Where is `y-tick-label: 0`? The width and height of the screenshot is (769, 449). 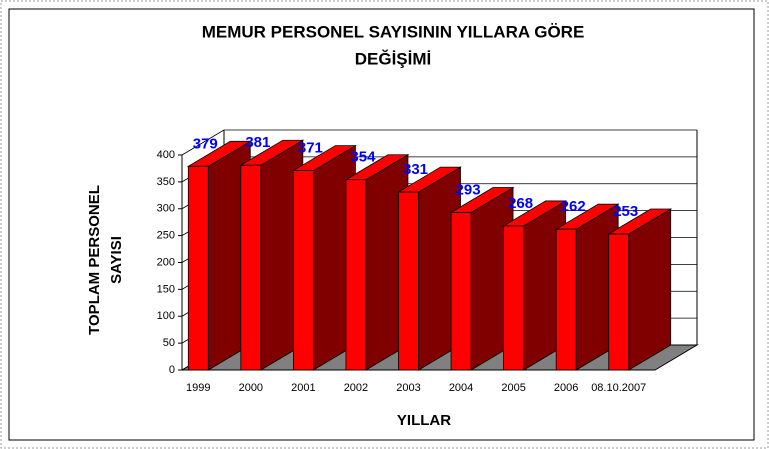
y-tick-label: 0 is located at coordinates (172, 370).